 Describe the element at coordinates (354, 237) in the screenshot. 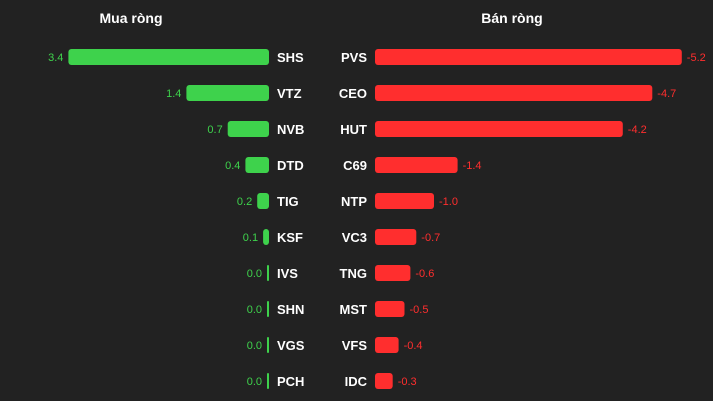

I see `sell-ticker-label: VC3` at that location.